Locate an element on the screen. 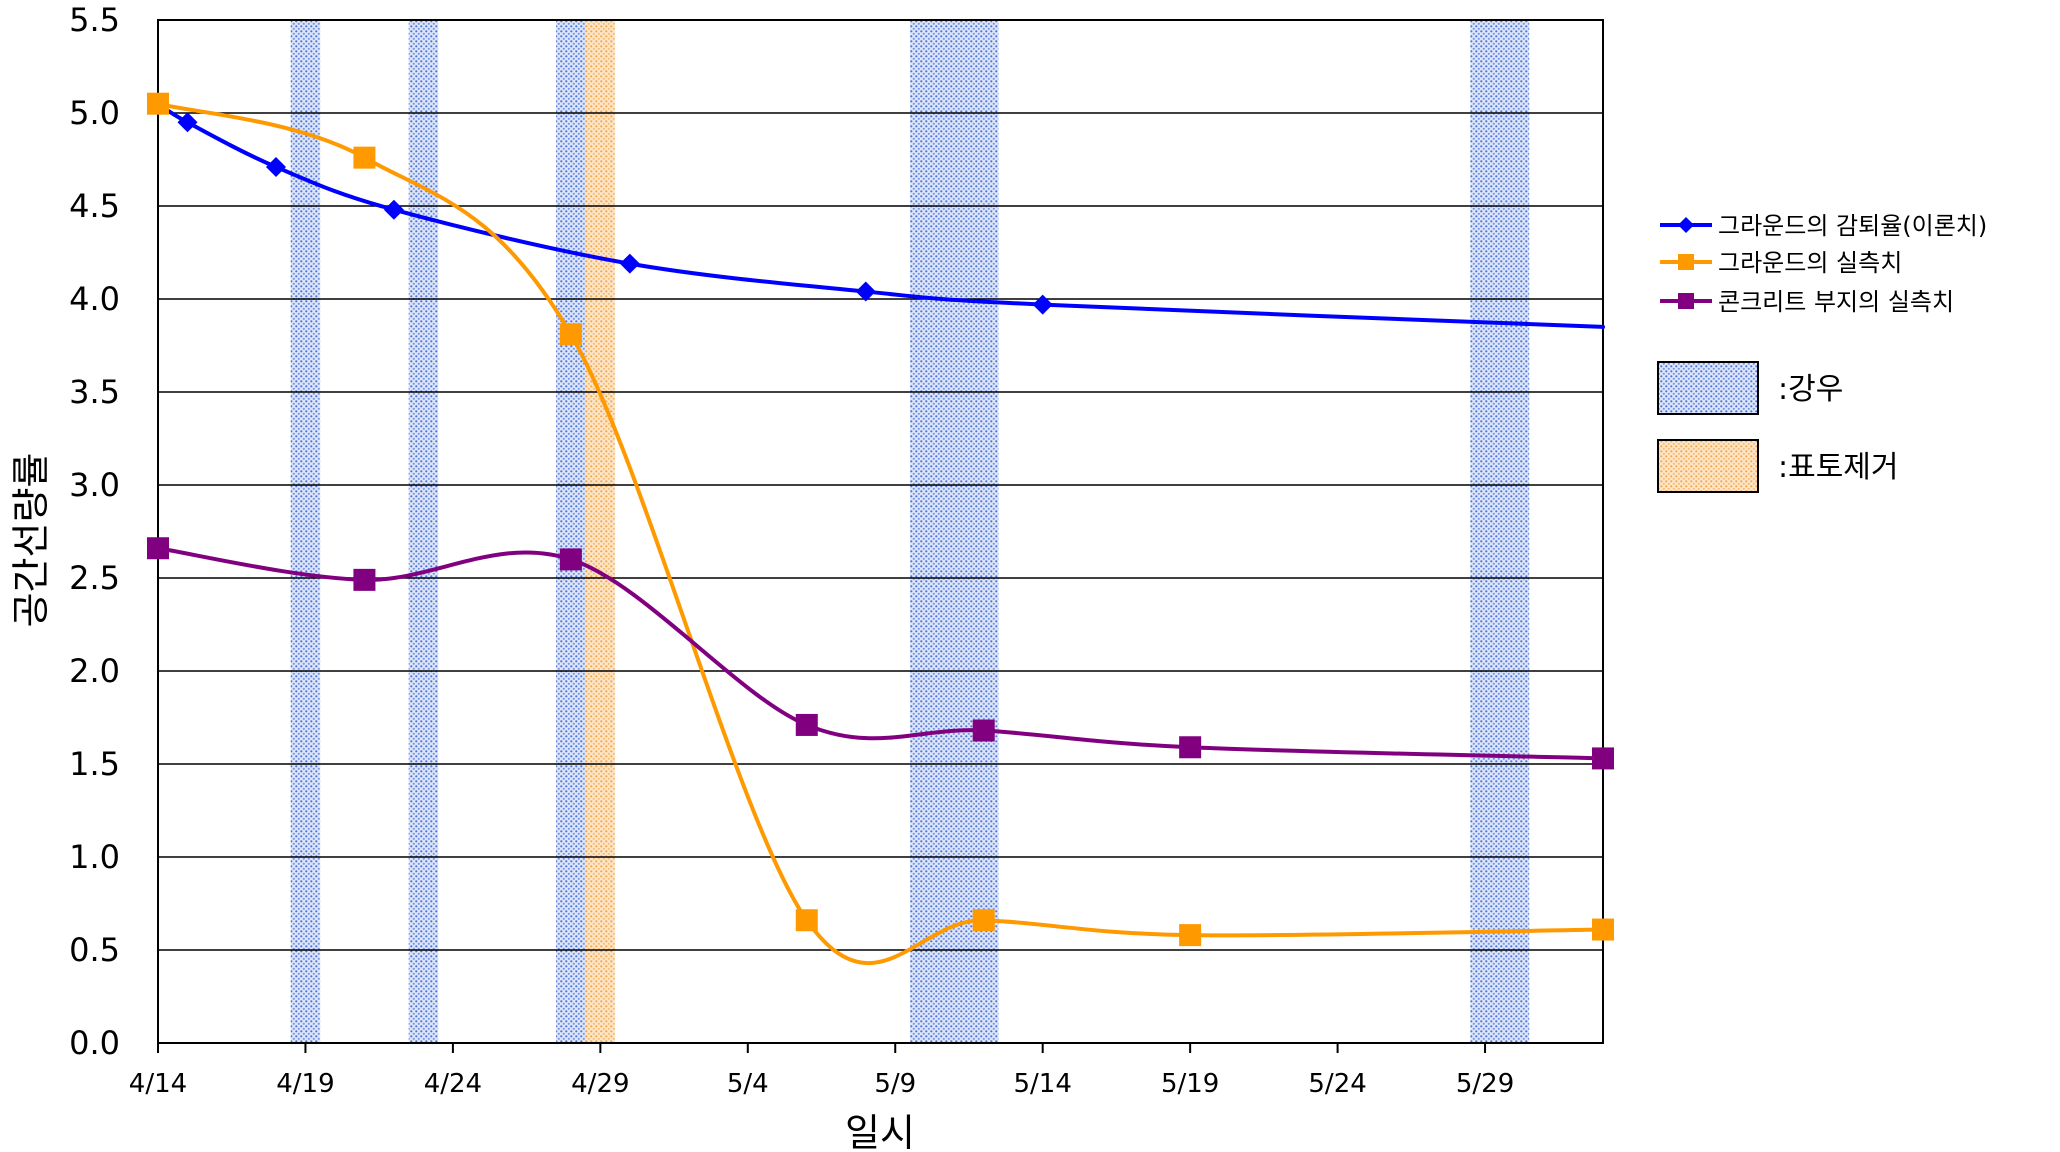 The width and height of the screenshot is (2060, 1152). series-line-ground-theoretical is located at coordinates (880, 215).